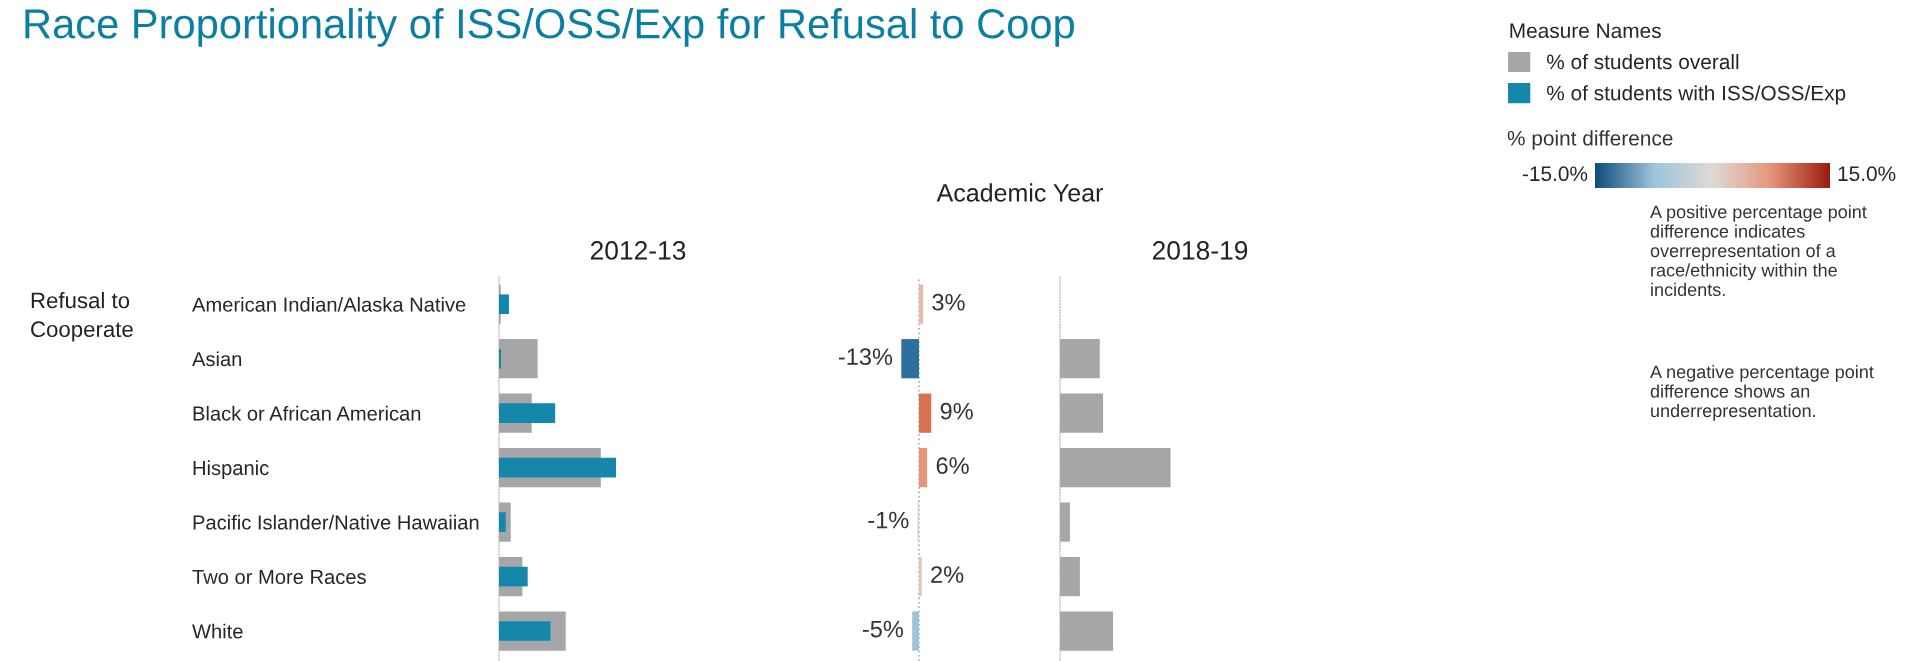 This screenshot has height=661, width=1907. Describe the element at coordinates (952, 465) in the screenshot. I see `data-label: 6%` at that location.